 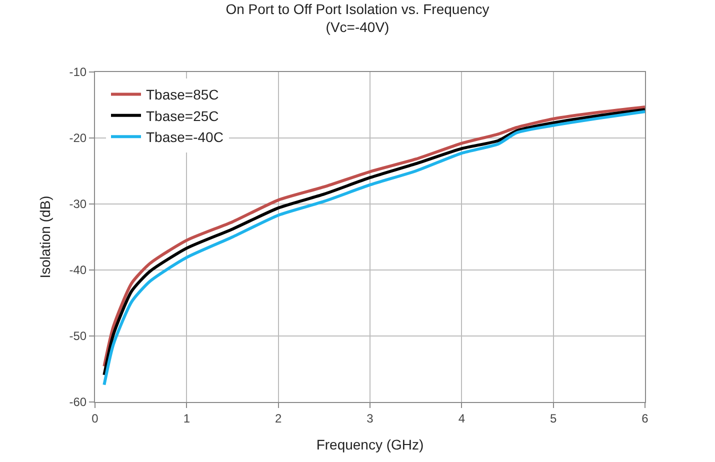 What do you see at coordinates (553, 418) in the screenshot?
I see `x-tick-label: 5` at bounding box center [553, 418].